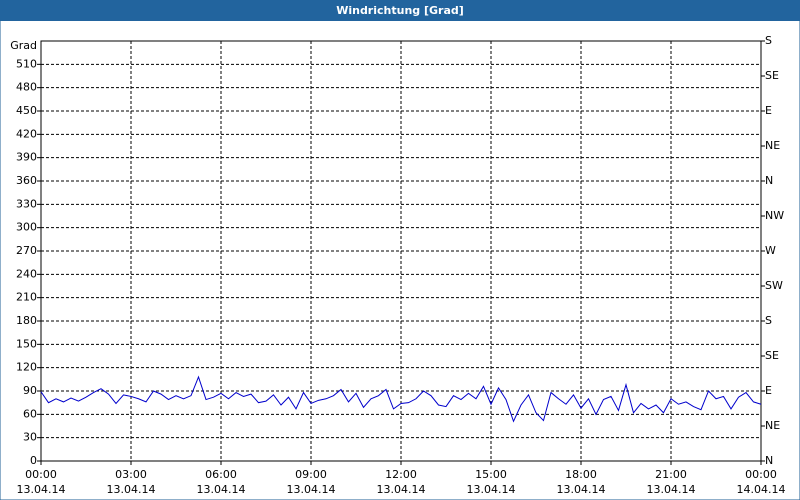 The height and width of the screenshot is (500, 800). Describe the element at coordinates (26, 203) in the screenshot. I see `y-tick-label: 330` at that location.